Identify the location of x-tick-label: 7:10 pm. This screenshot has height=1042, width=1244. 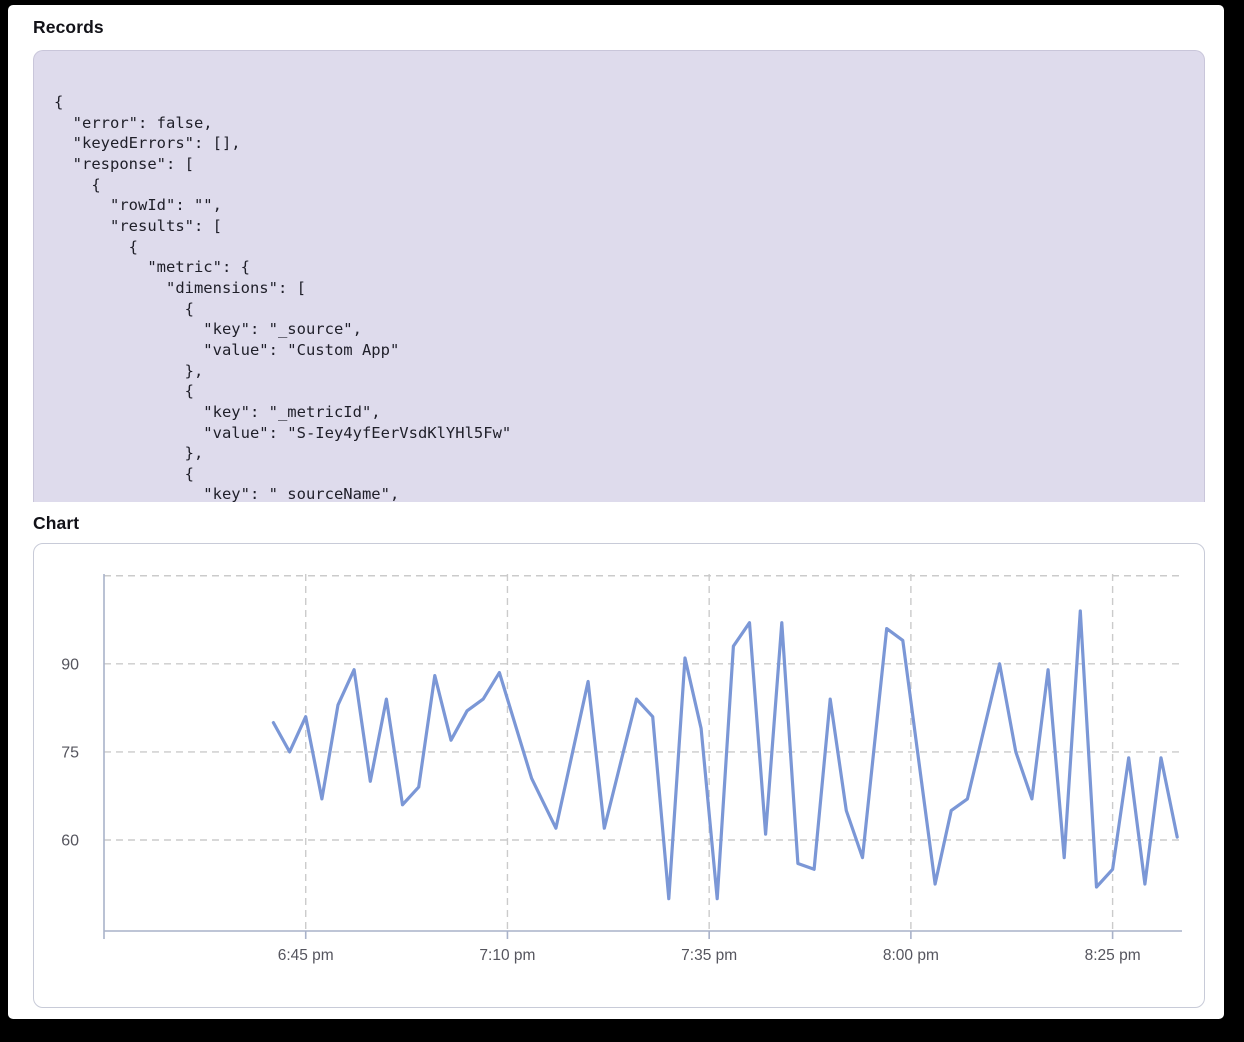
(507, 955).